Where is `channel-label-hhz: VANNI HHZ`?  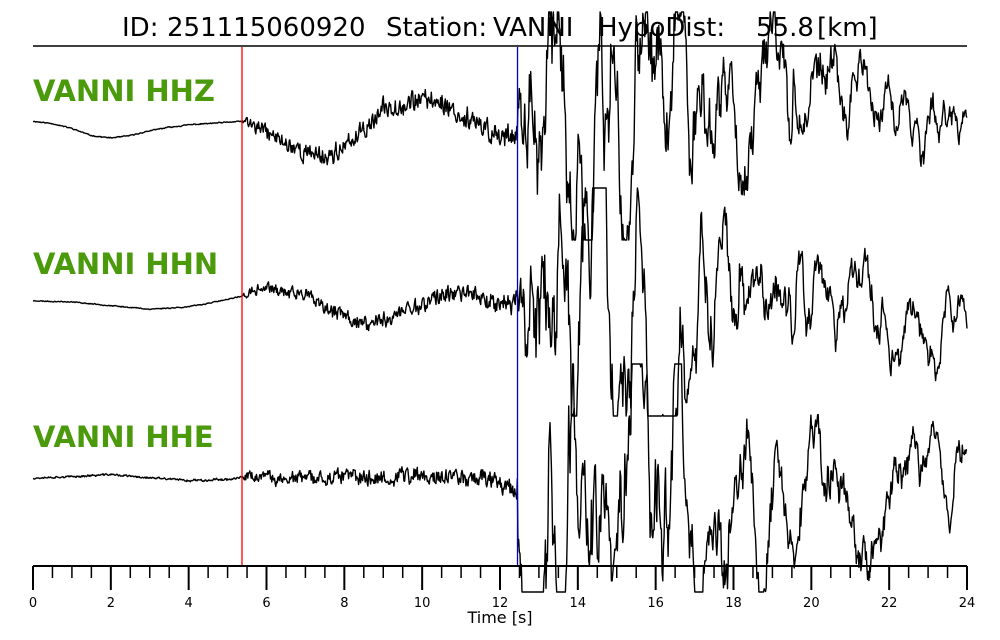 channel-label-hhz: VANNI HHZ is located at coordinates (124, 91).